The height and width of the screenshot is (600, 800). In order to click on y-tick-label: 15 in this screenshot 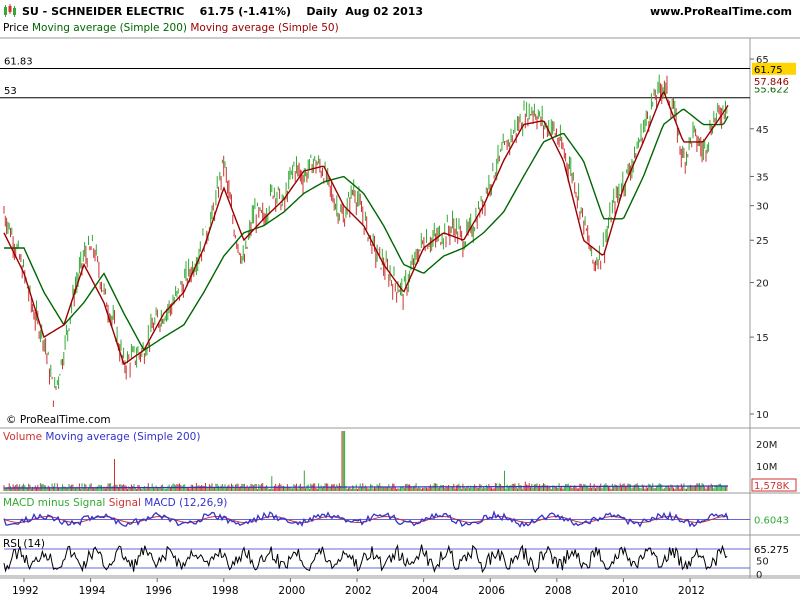, I will do `click(762, 338)`.